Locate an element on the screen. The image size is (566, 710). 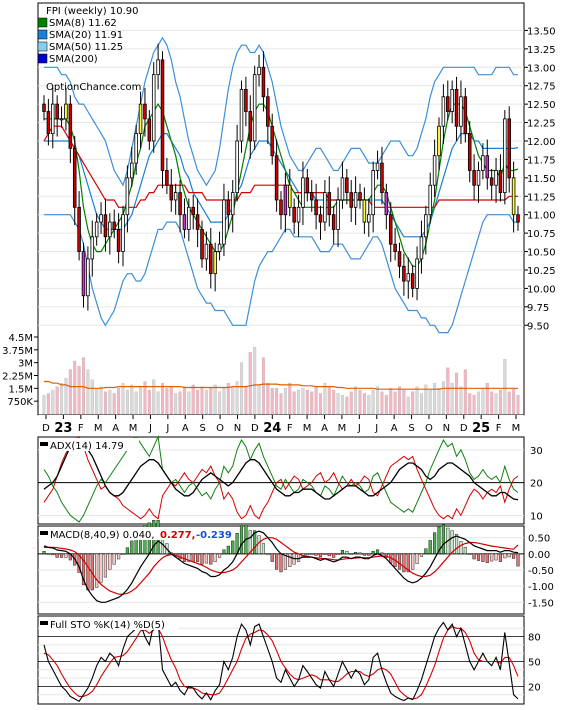
watermark-text: OptionChance.com is located at coordinates (93, 87).